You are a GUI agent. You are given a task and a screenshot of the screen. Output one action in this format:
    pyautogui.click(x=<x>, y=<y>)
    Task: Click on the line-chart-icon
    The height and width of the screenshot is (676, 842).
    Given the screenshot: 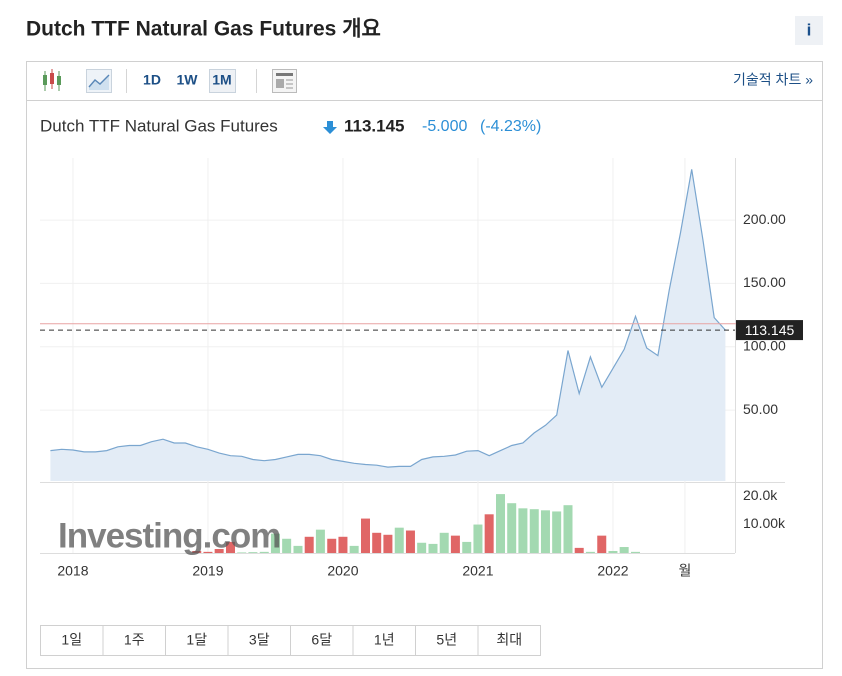 What is the action you would take?
    pyautogui.click(x=99, y=81)
    